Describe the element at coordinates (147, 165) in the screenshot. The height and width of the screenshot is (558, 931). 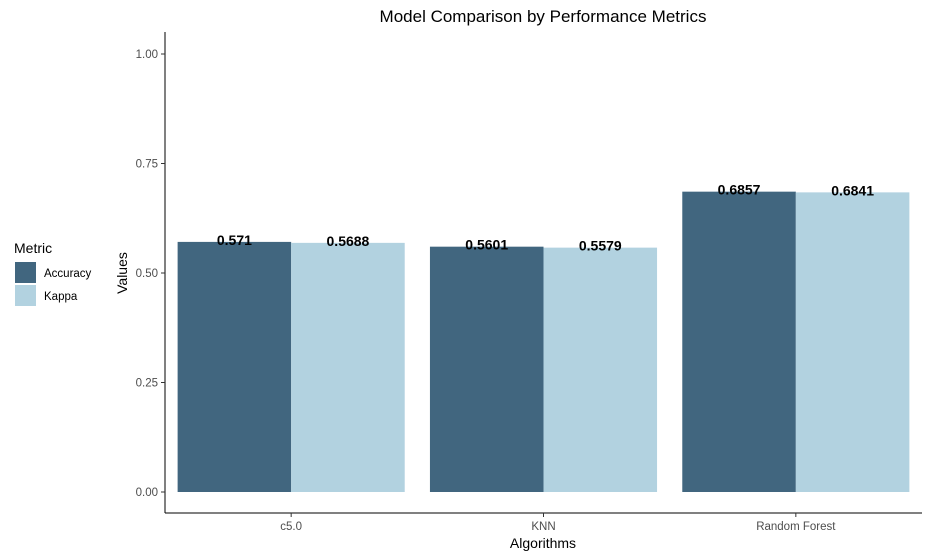
I see `y-tick-label: 0.75` at that location.